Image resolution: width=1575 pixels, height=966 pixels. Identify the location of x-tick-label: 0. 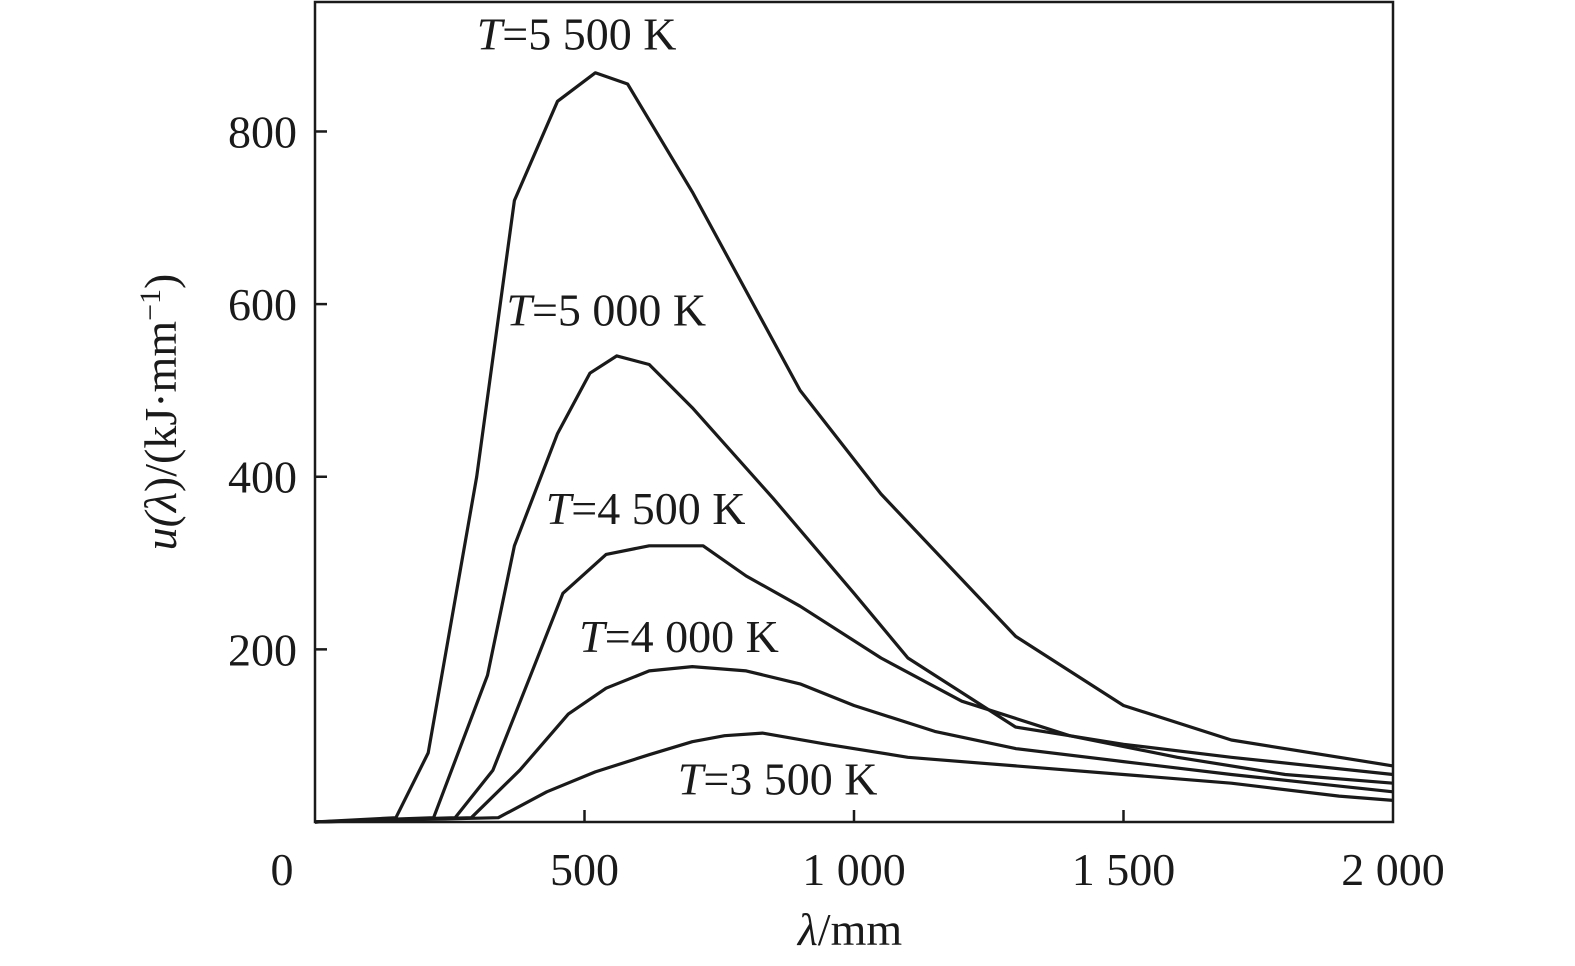
(282, 869).